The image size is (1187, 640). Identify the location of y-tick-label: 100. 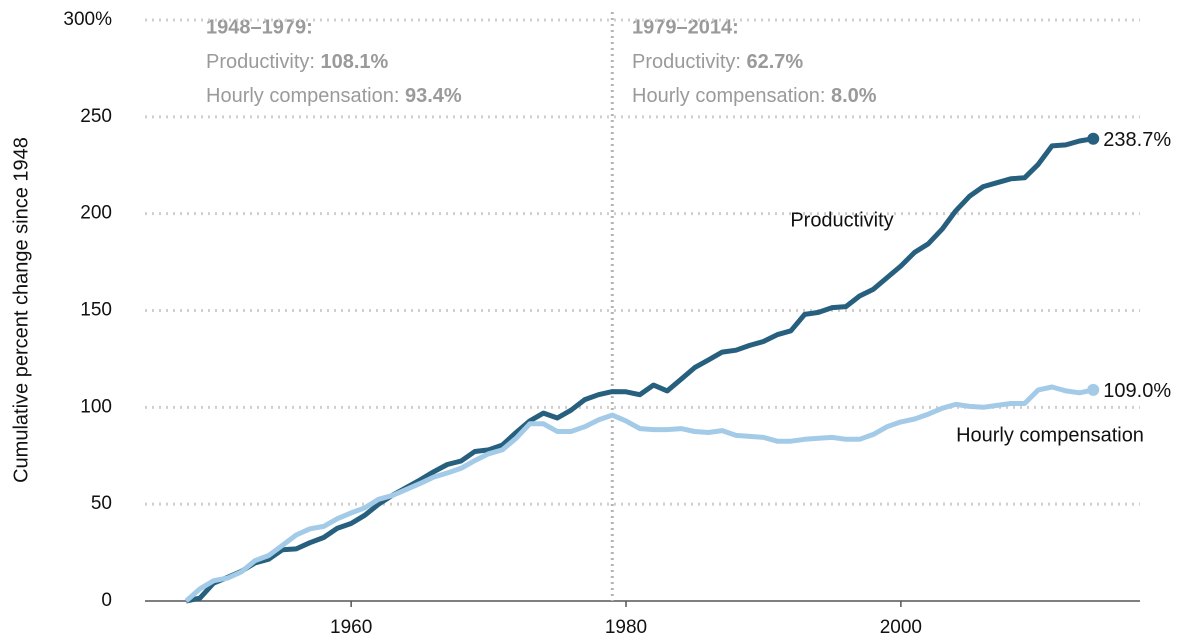
(96, 406).